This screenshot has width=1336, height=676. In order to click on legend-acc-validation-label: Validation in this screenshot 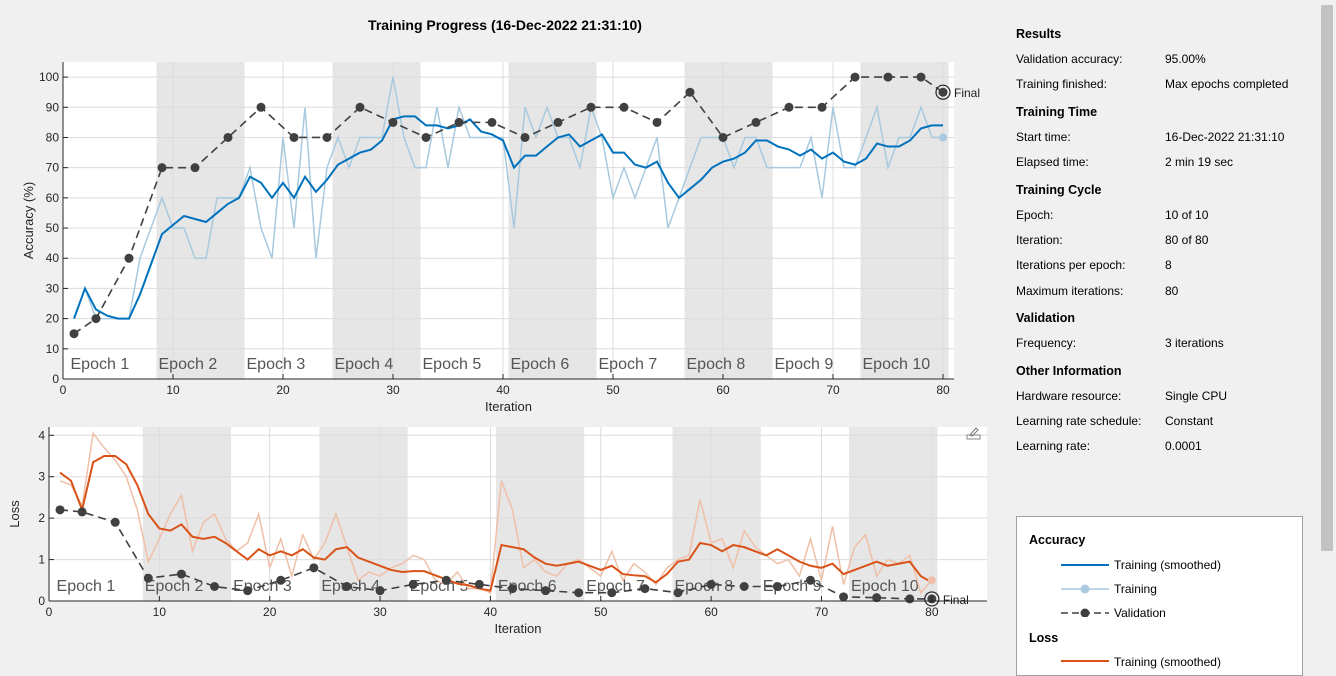, I will do `click(1140, 613)`.